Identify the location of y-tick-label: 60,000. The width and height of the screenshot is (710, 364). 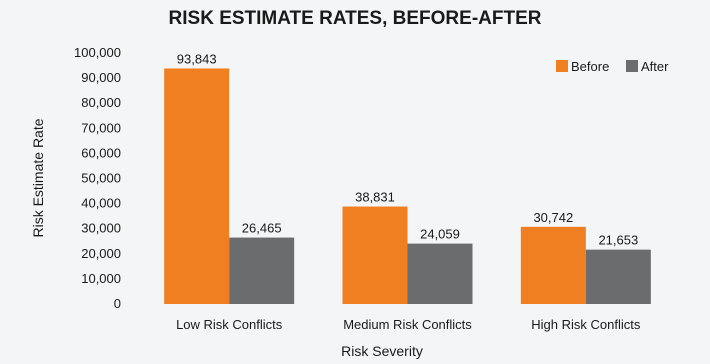
(101, 152).